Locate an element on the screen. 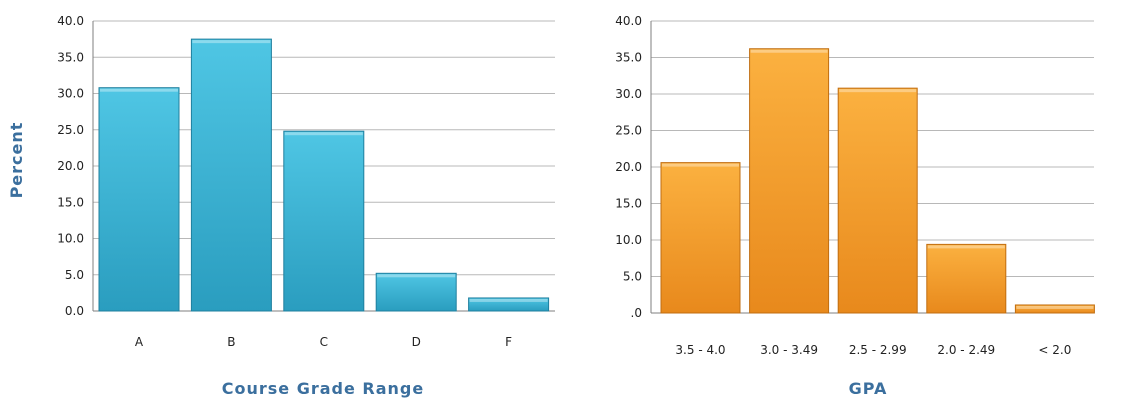 The width and height of the screenshot is (1121, 402). bar-c is located at coordinates (324, 221).